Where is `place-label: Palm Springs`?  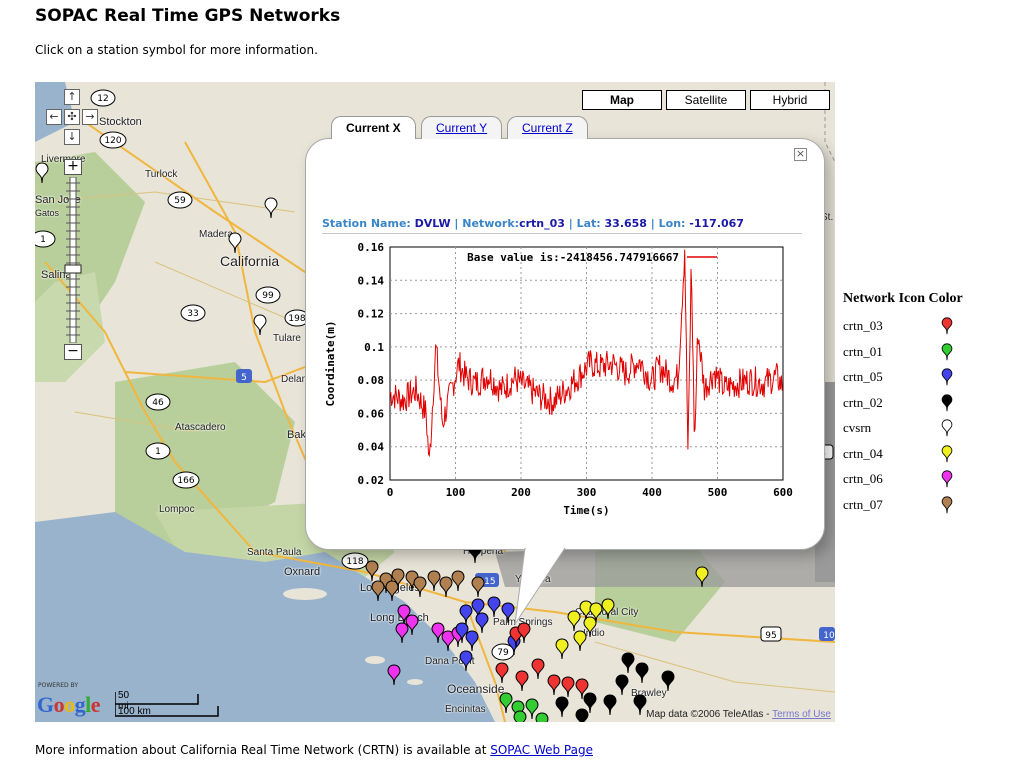
place-label: Palm Springs is located at coordinates (523, 622).